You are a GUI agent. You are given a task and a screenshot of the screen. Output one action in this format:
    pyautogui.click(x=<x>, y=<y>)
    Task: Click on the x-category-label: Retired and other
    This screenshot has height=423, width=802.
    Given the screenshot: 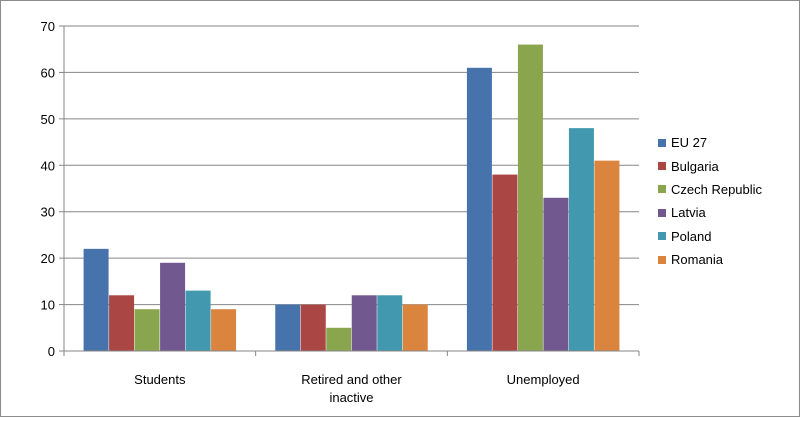 What is the action you would take?
    pyautogui.click(x=351, y=379)
    